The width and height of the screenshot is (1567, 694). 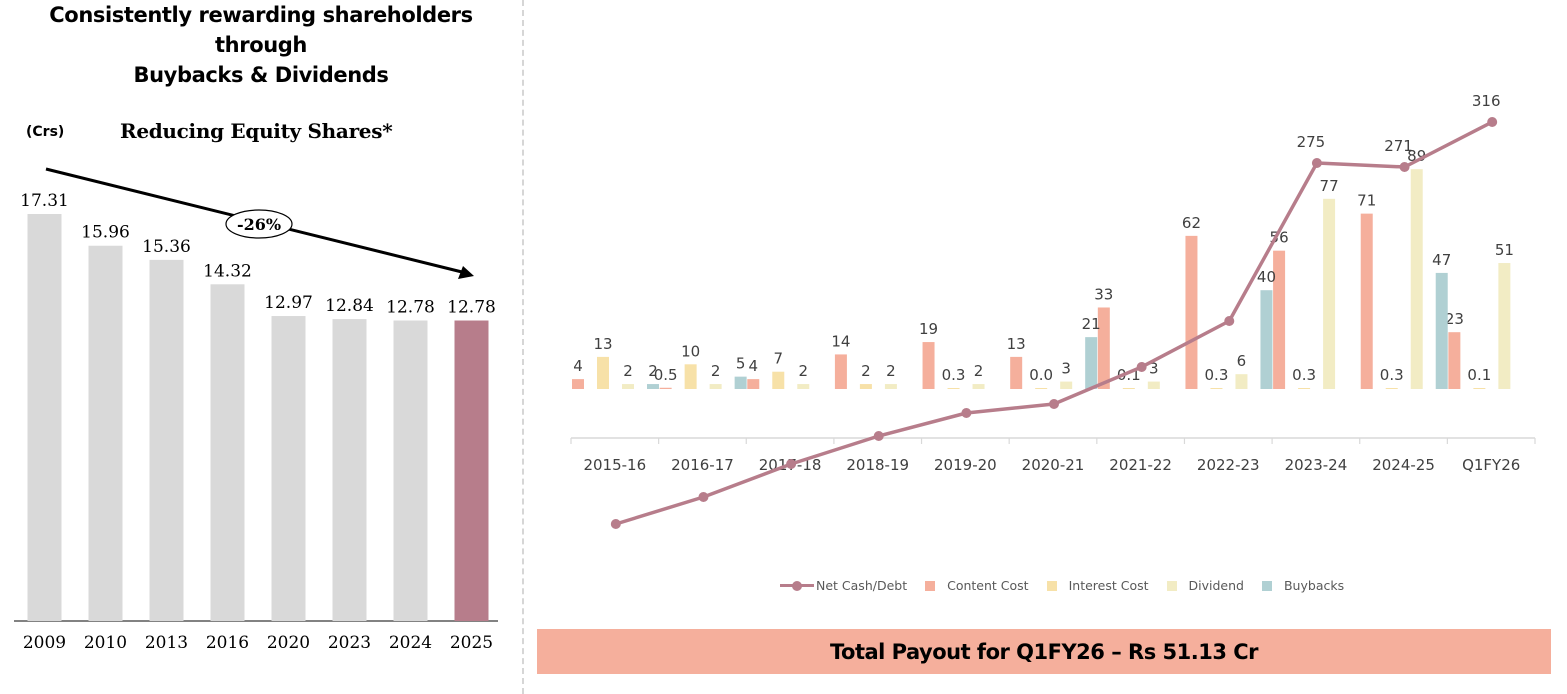 I want to click on x-tick-label: 2024, so click(x=410, y=643).